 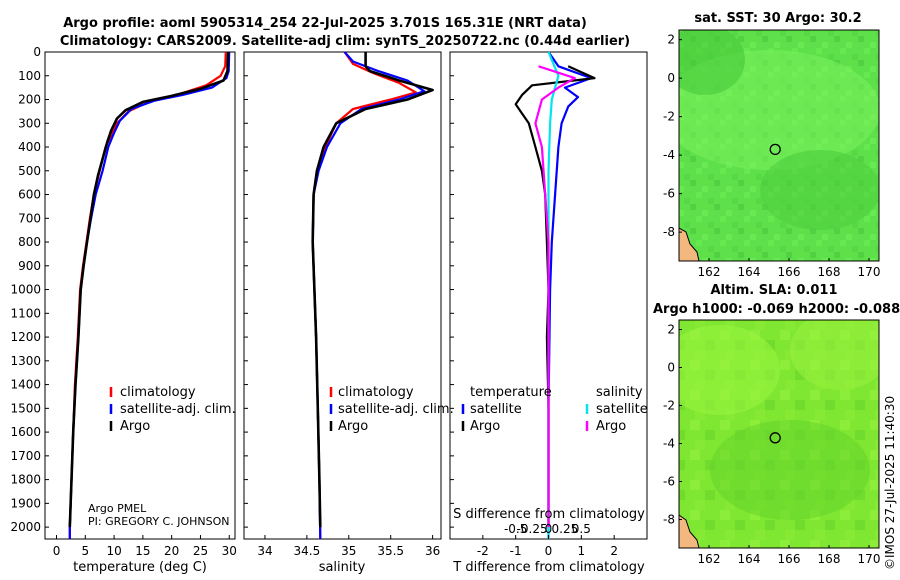 What do you see at coordinates (29, 218) in the screenshot?
I see `y-tick-label: 700` at bounding box center [29, 218].